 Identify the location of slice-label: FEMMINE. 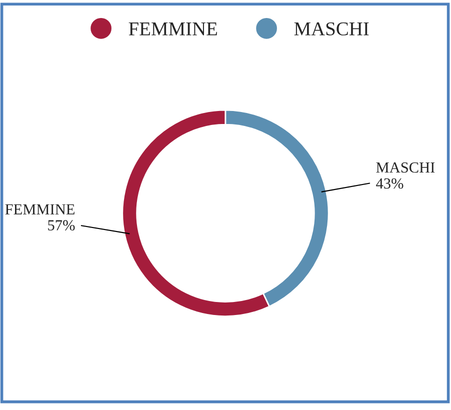
(39, 209).